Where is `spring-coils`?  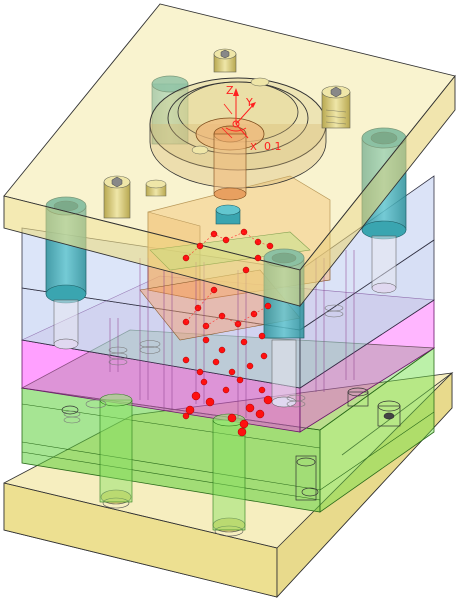
spring-coils is located at coordinates (203, 364).